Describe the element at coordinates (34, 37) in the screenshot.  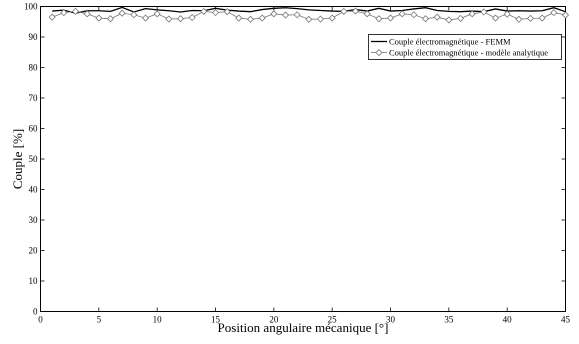
I see `y-tick-label: 90` at that location.